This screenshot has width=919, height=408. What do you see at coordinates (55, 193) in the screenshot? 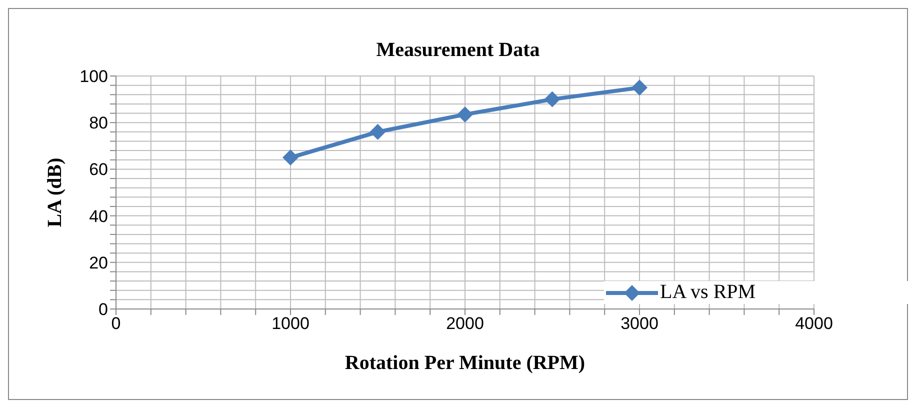
I see `y-axis-title: LA (dB)` at bounding box center [55, 193].